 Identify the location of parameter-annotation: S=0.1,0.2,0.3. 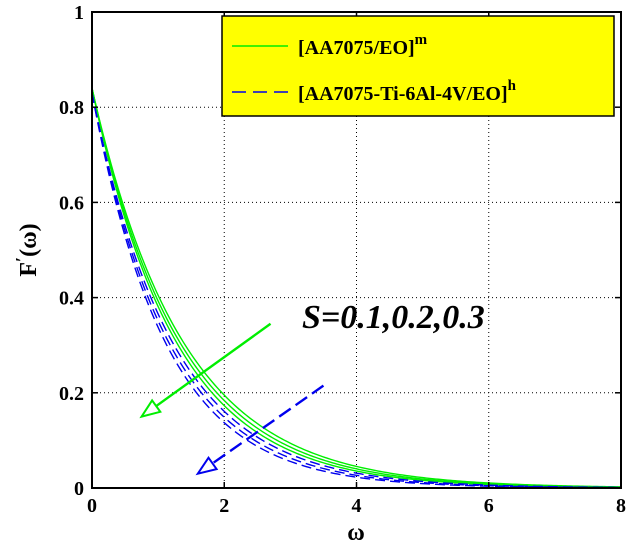
(393, 317).